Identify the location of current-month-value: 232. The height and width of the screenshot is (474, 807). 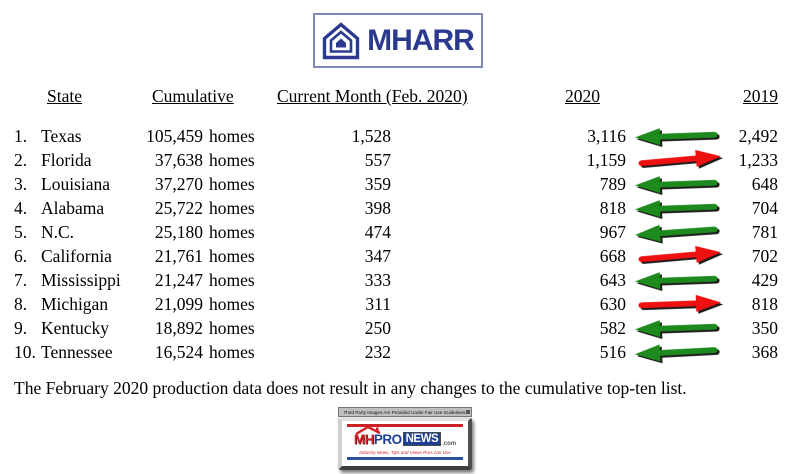
(377, 352).